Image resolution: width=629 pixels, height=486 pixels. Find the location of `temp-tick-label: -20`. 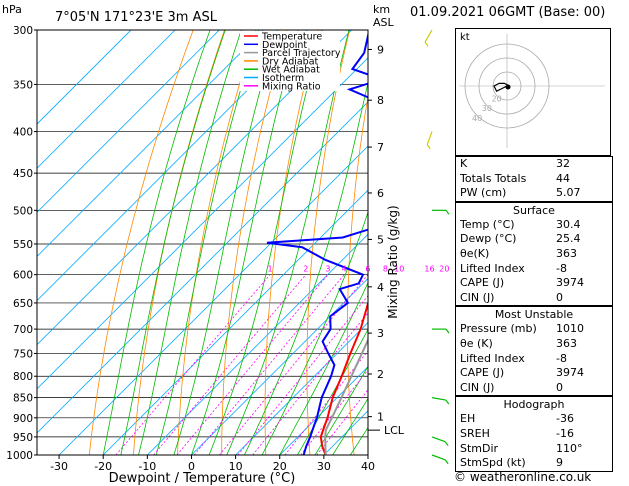

temp-tick-label: -20 is located at coordinates (103, 466).